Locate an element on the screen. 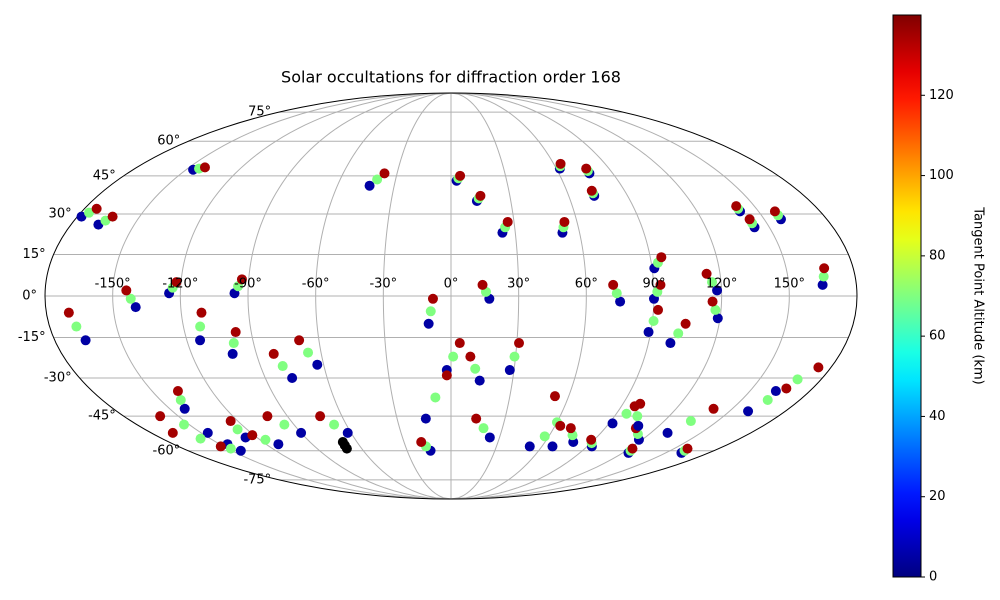  y-tick-label: -30° is located at coordinates (58, 378).